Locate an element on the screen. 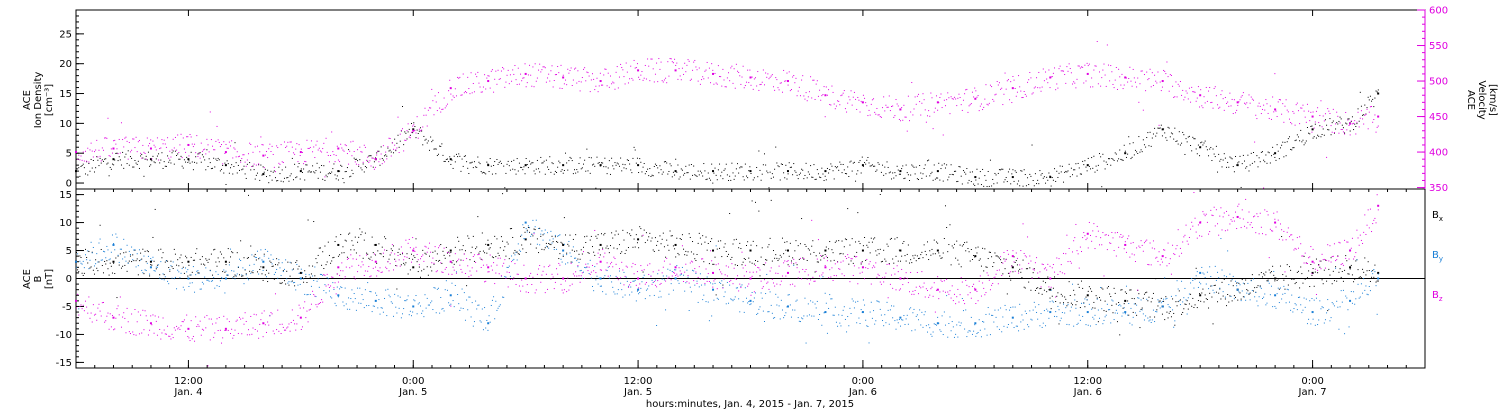 This screenshot has height=410, width=1500. velocity-axis-title-3: [km/s] is located at coordinates (1492, 100).